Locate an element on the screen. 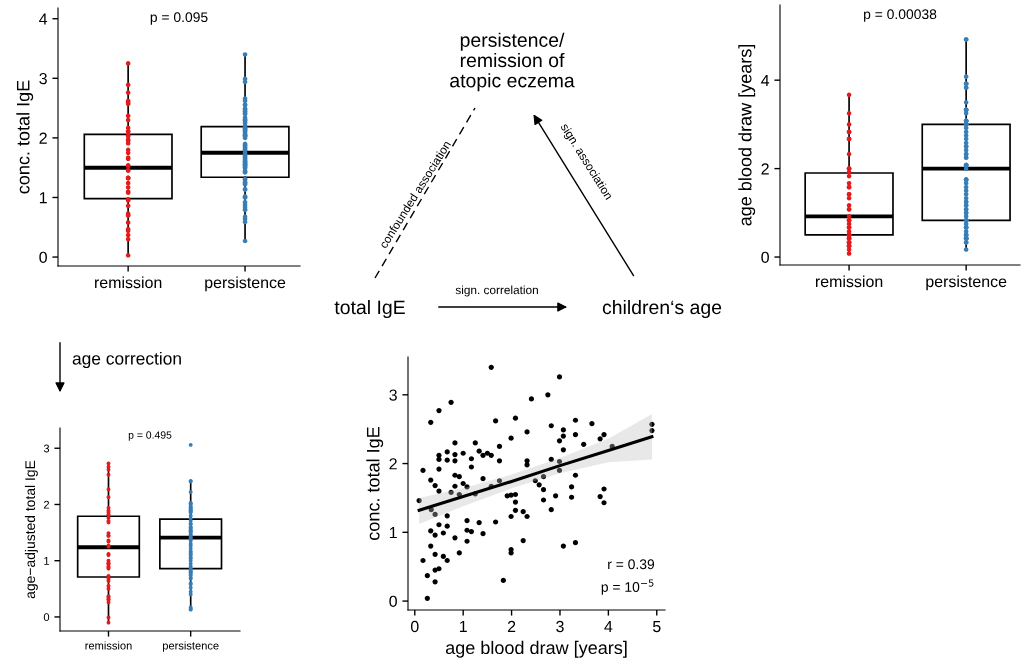 Image resolution: width=1024 pixels, height=666 pixels. x-axis-title: age blood draw [years] is located at coordinates (536, 649).